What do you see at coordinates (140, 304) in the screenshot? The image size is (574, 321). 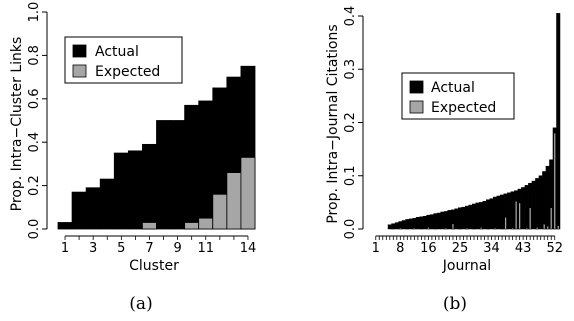 I see `panel-a-caption: (a)` at bounding box center [140, 304].